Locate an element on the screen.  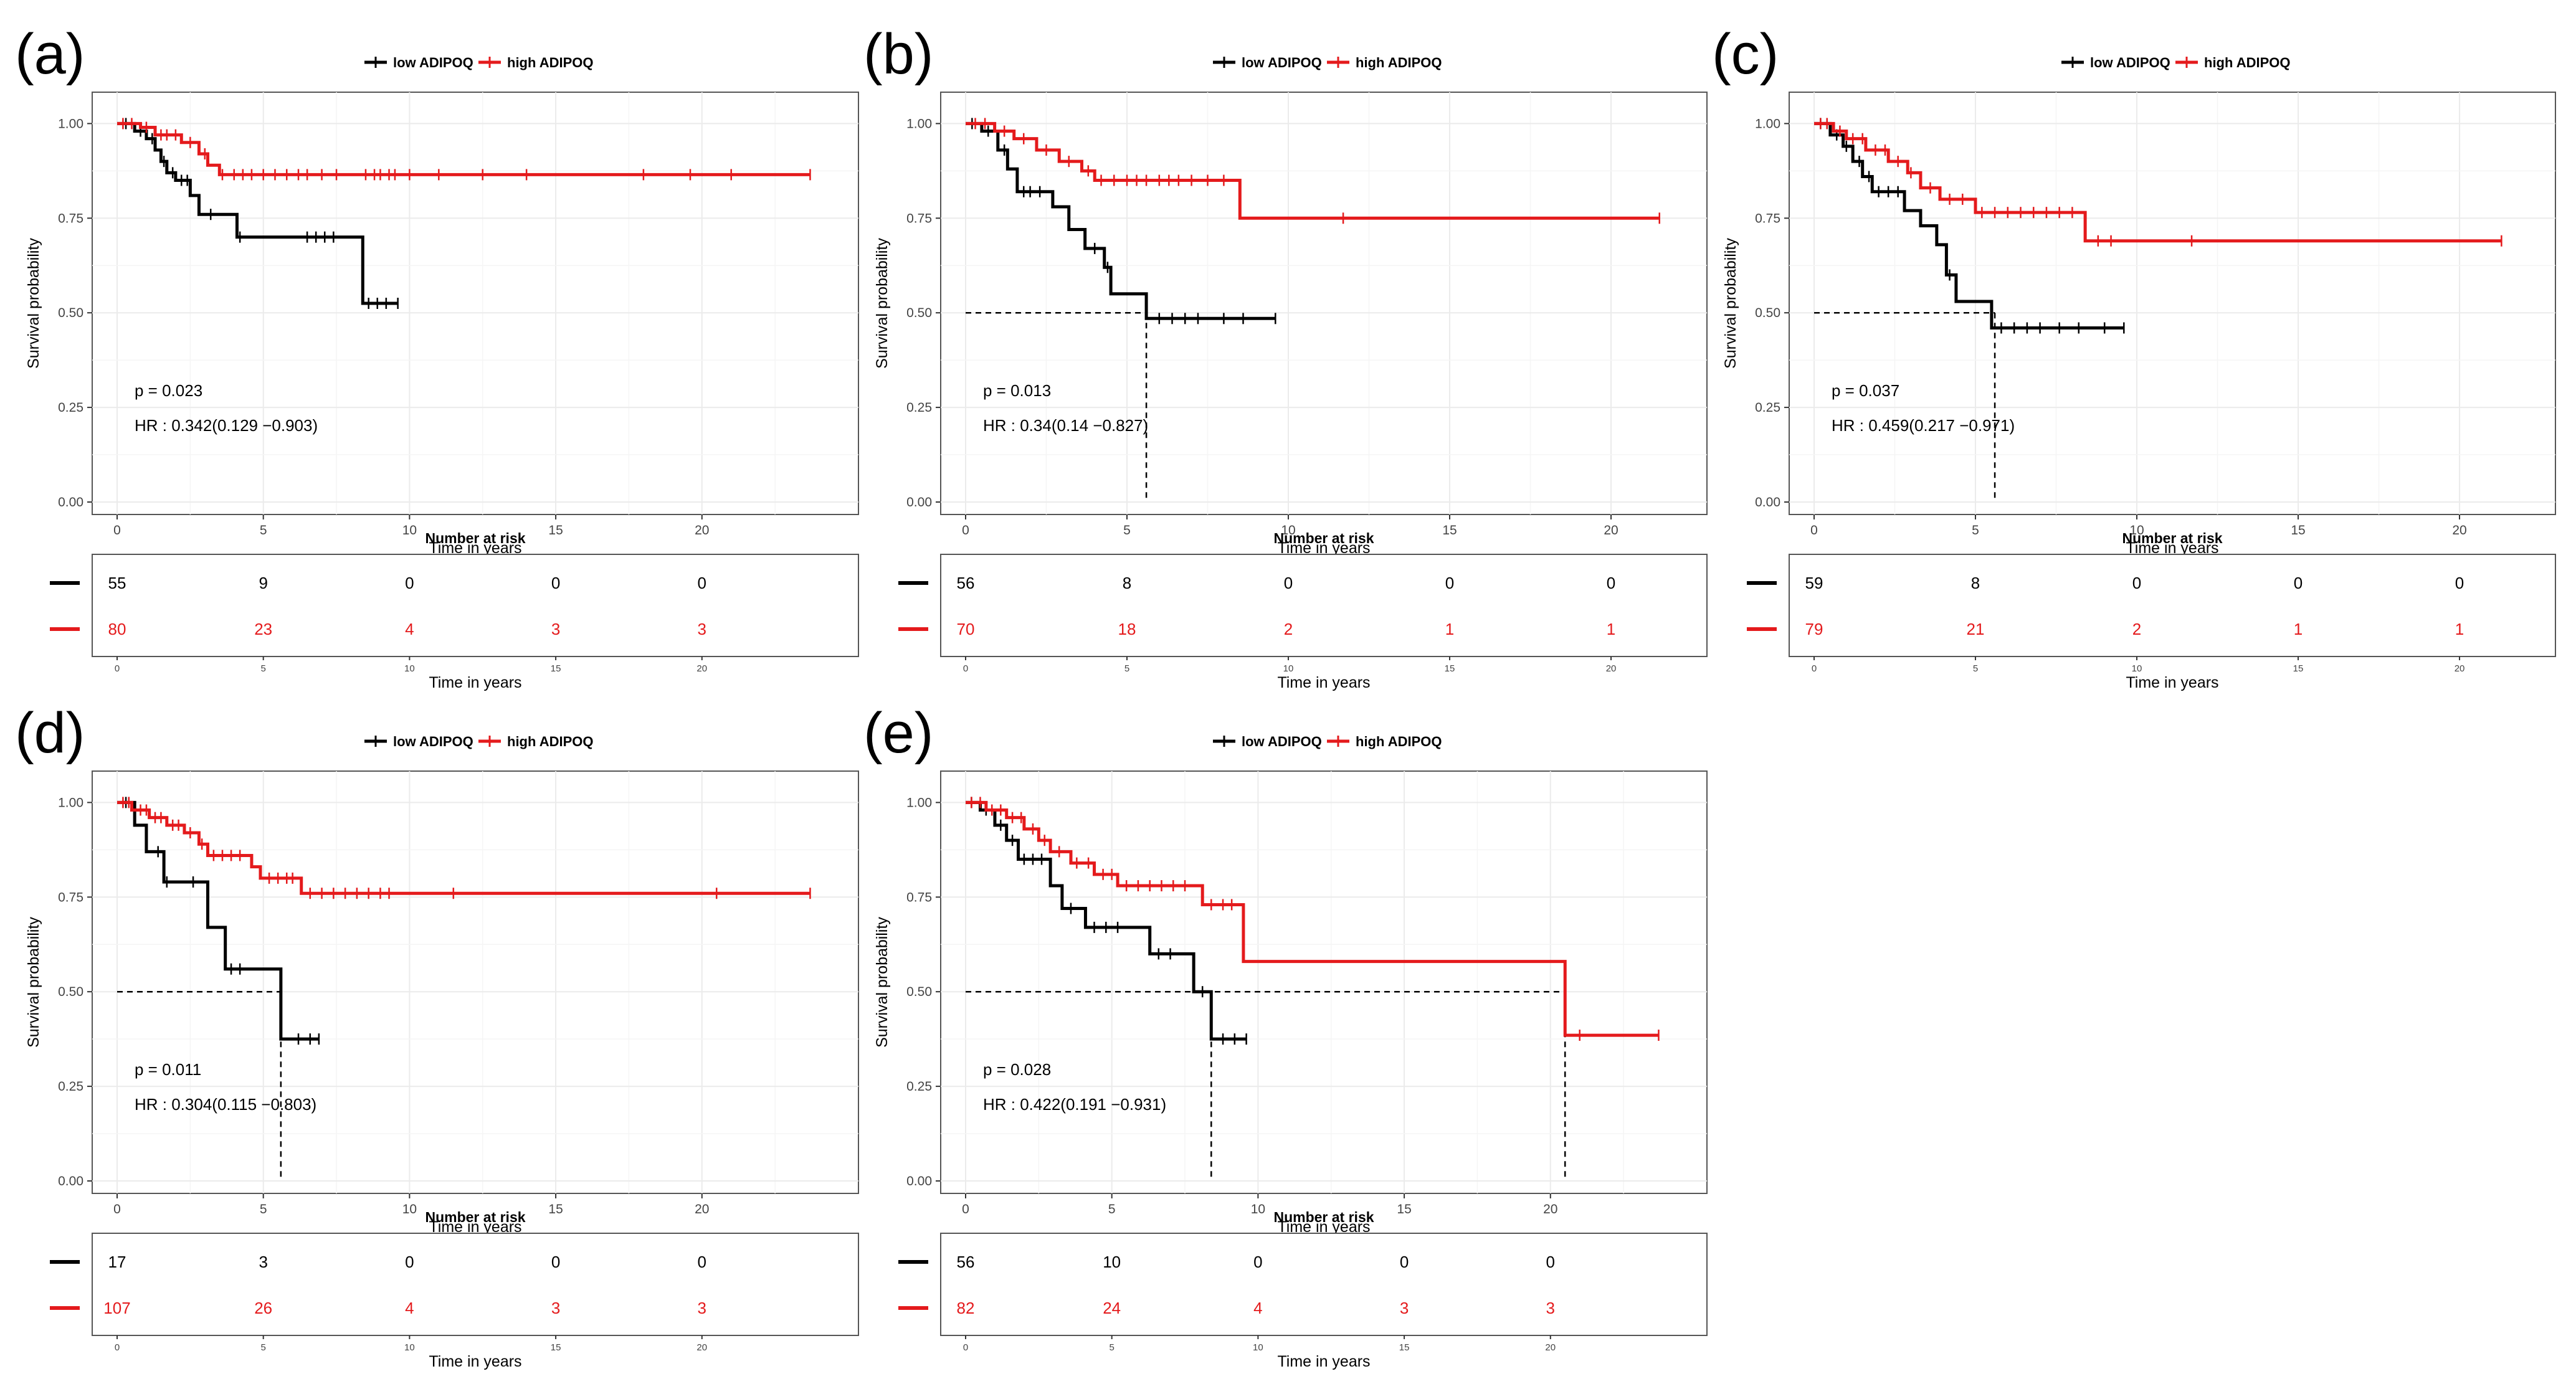
y-tick-label: 0.25 is located at coordinates (1767, 408).